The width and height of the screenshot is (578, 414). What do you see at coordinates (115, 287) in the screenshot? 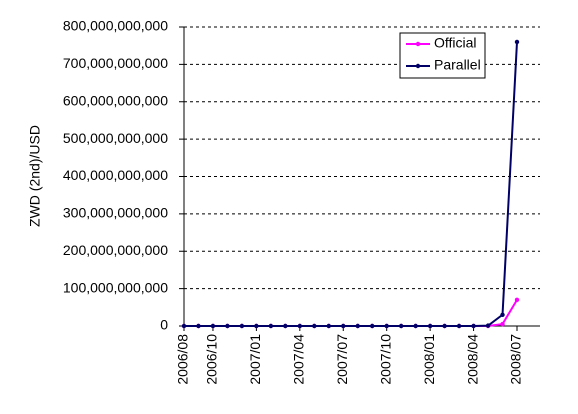
I see `y-tick-label: 100,000,000,000` at bounding box center [115, 287].